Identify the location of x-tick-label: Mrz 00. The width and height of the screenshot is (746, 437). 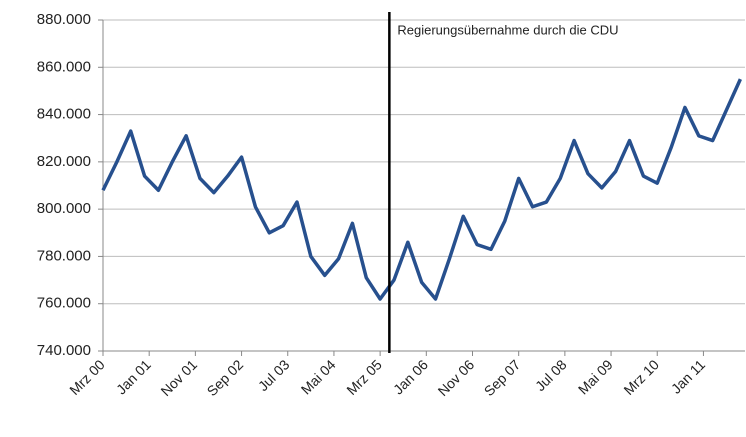
(87, 377).